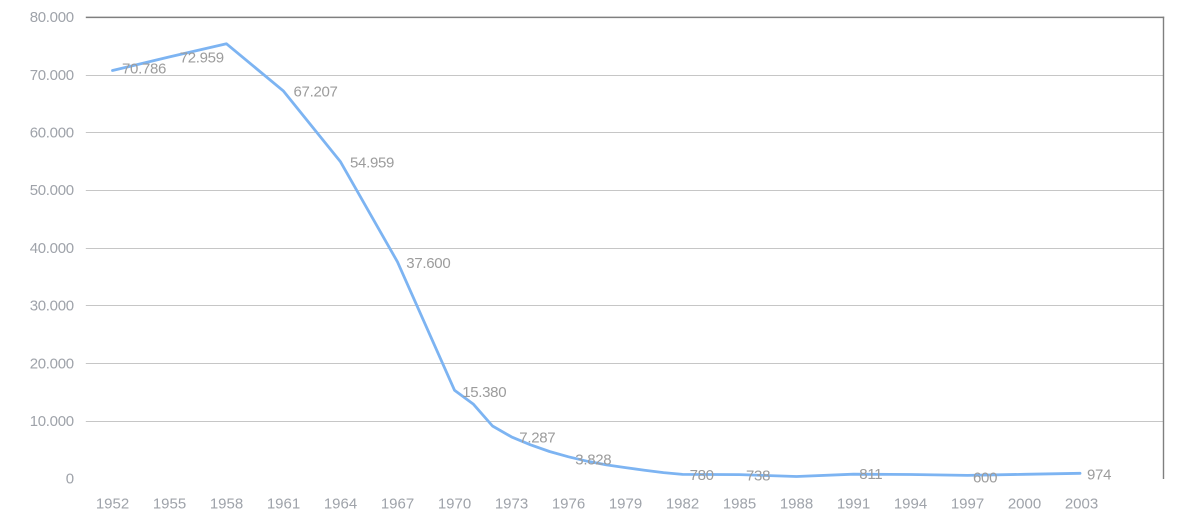 The height and width of the screenshot is (527, 1200). I want to click on svg-text: 3.828, so click(593, 459).